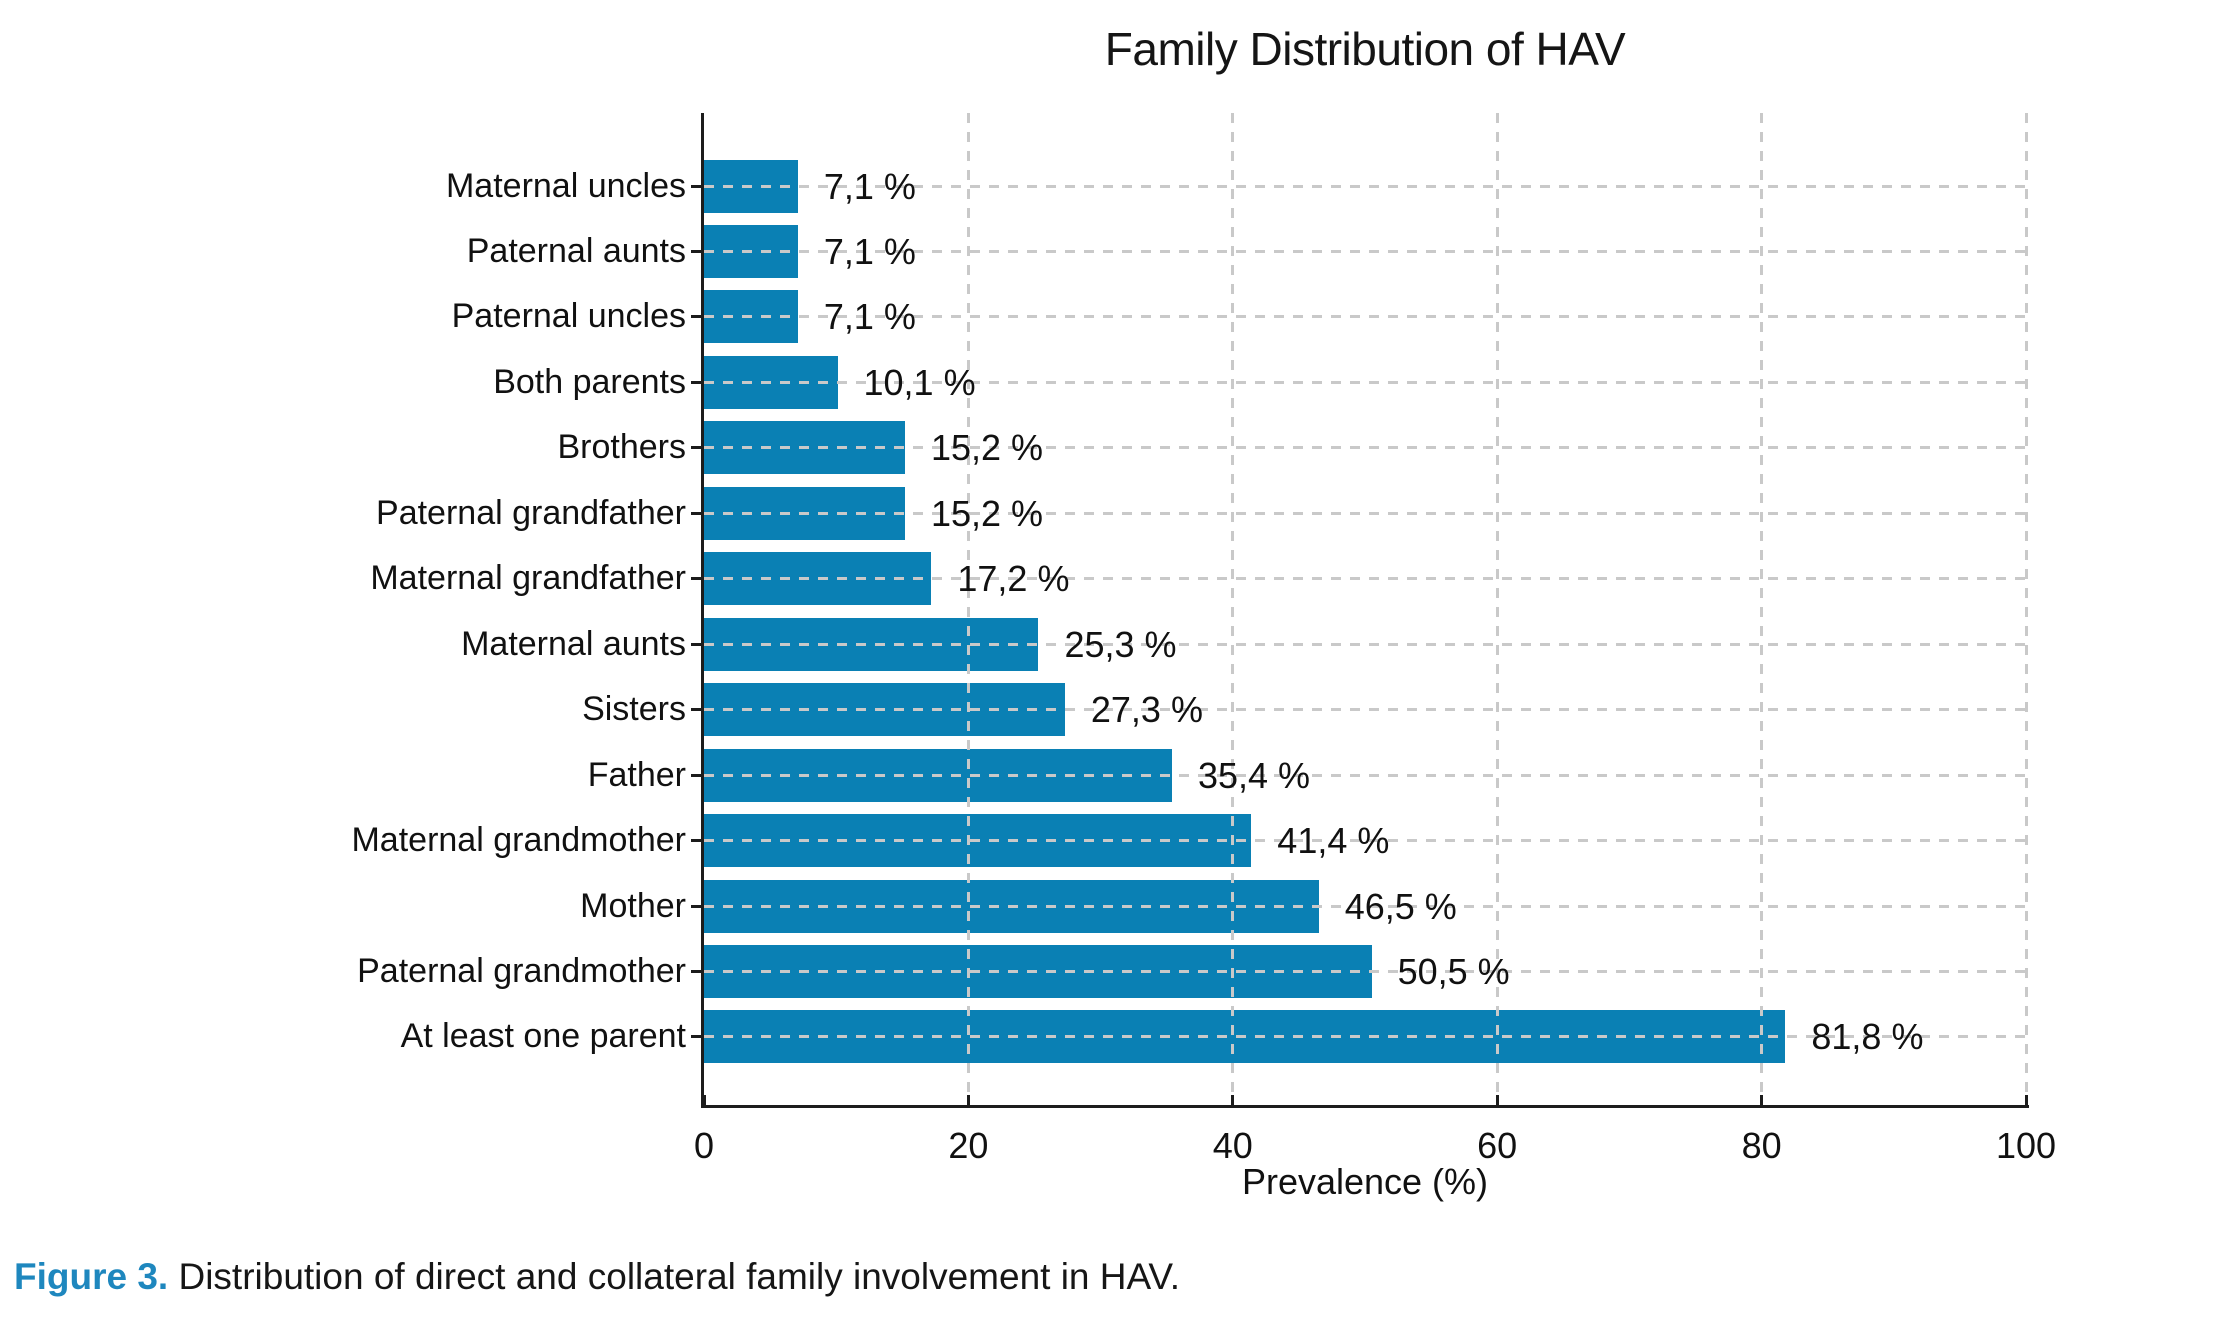  I want to click on bar-row: Maternal uncles 7,1 %, so click(1236, 186).